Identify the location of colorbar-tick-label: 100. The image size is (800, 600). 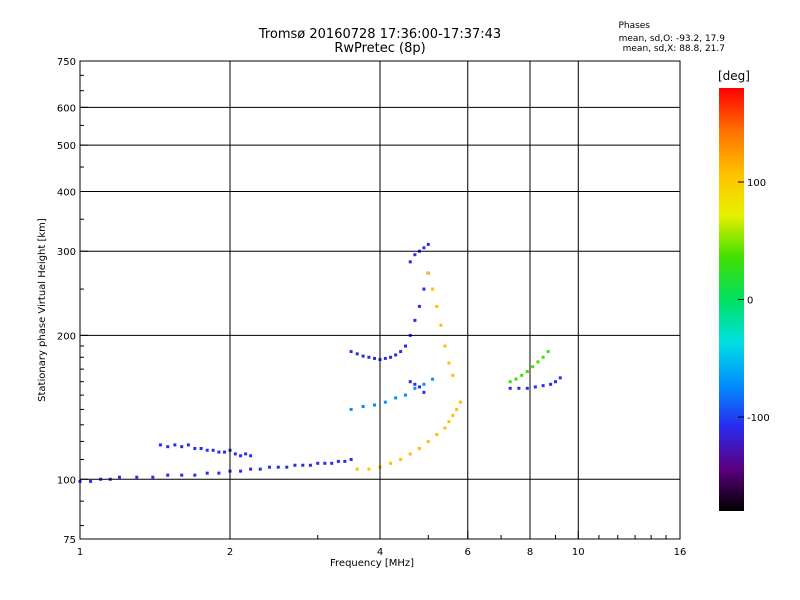
(756, 183).